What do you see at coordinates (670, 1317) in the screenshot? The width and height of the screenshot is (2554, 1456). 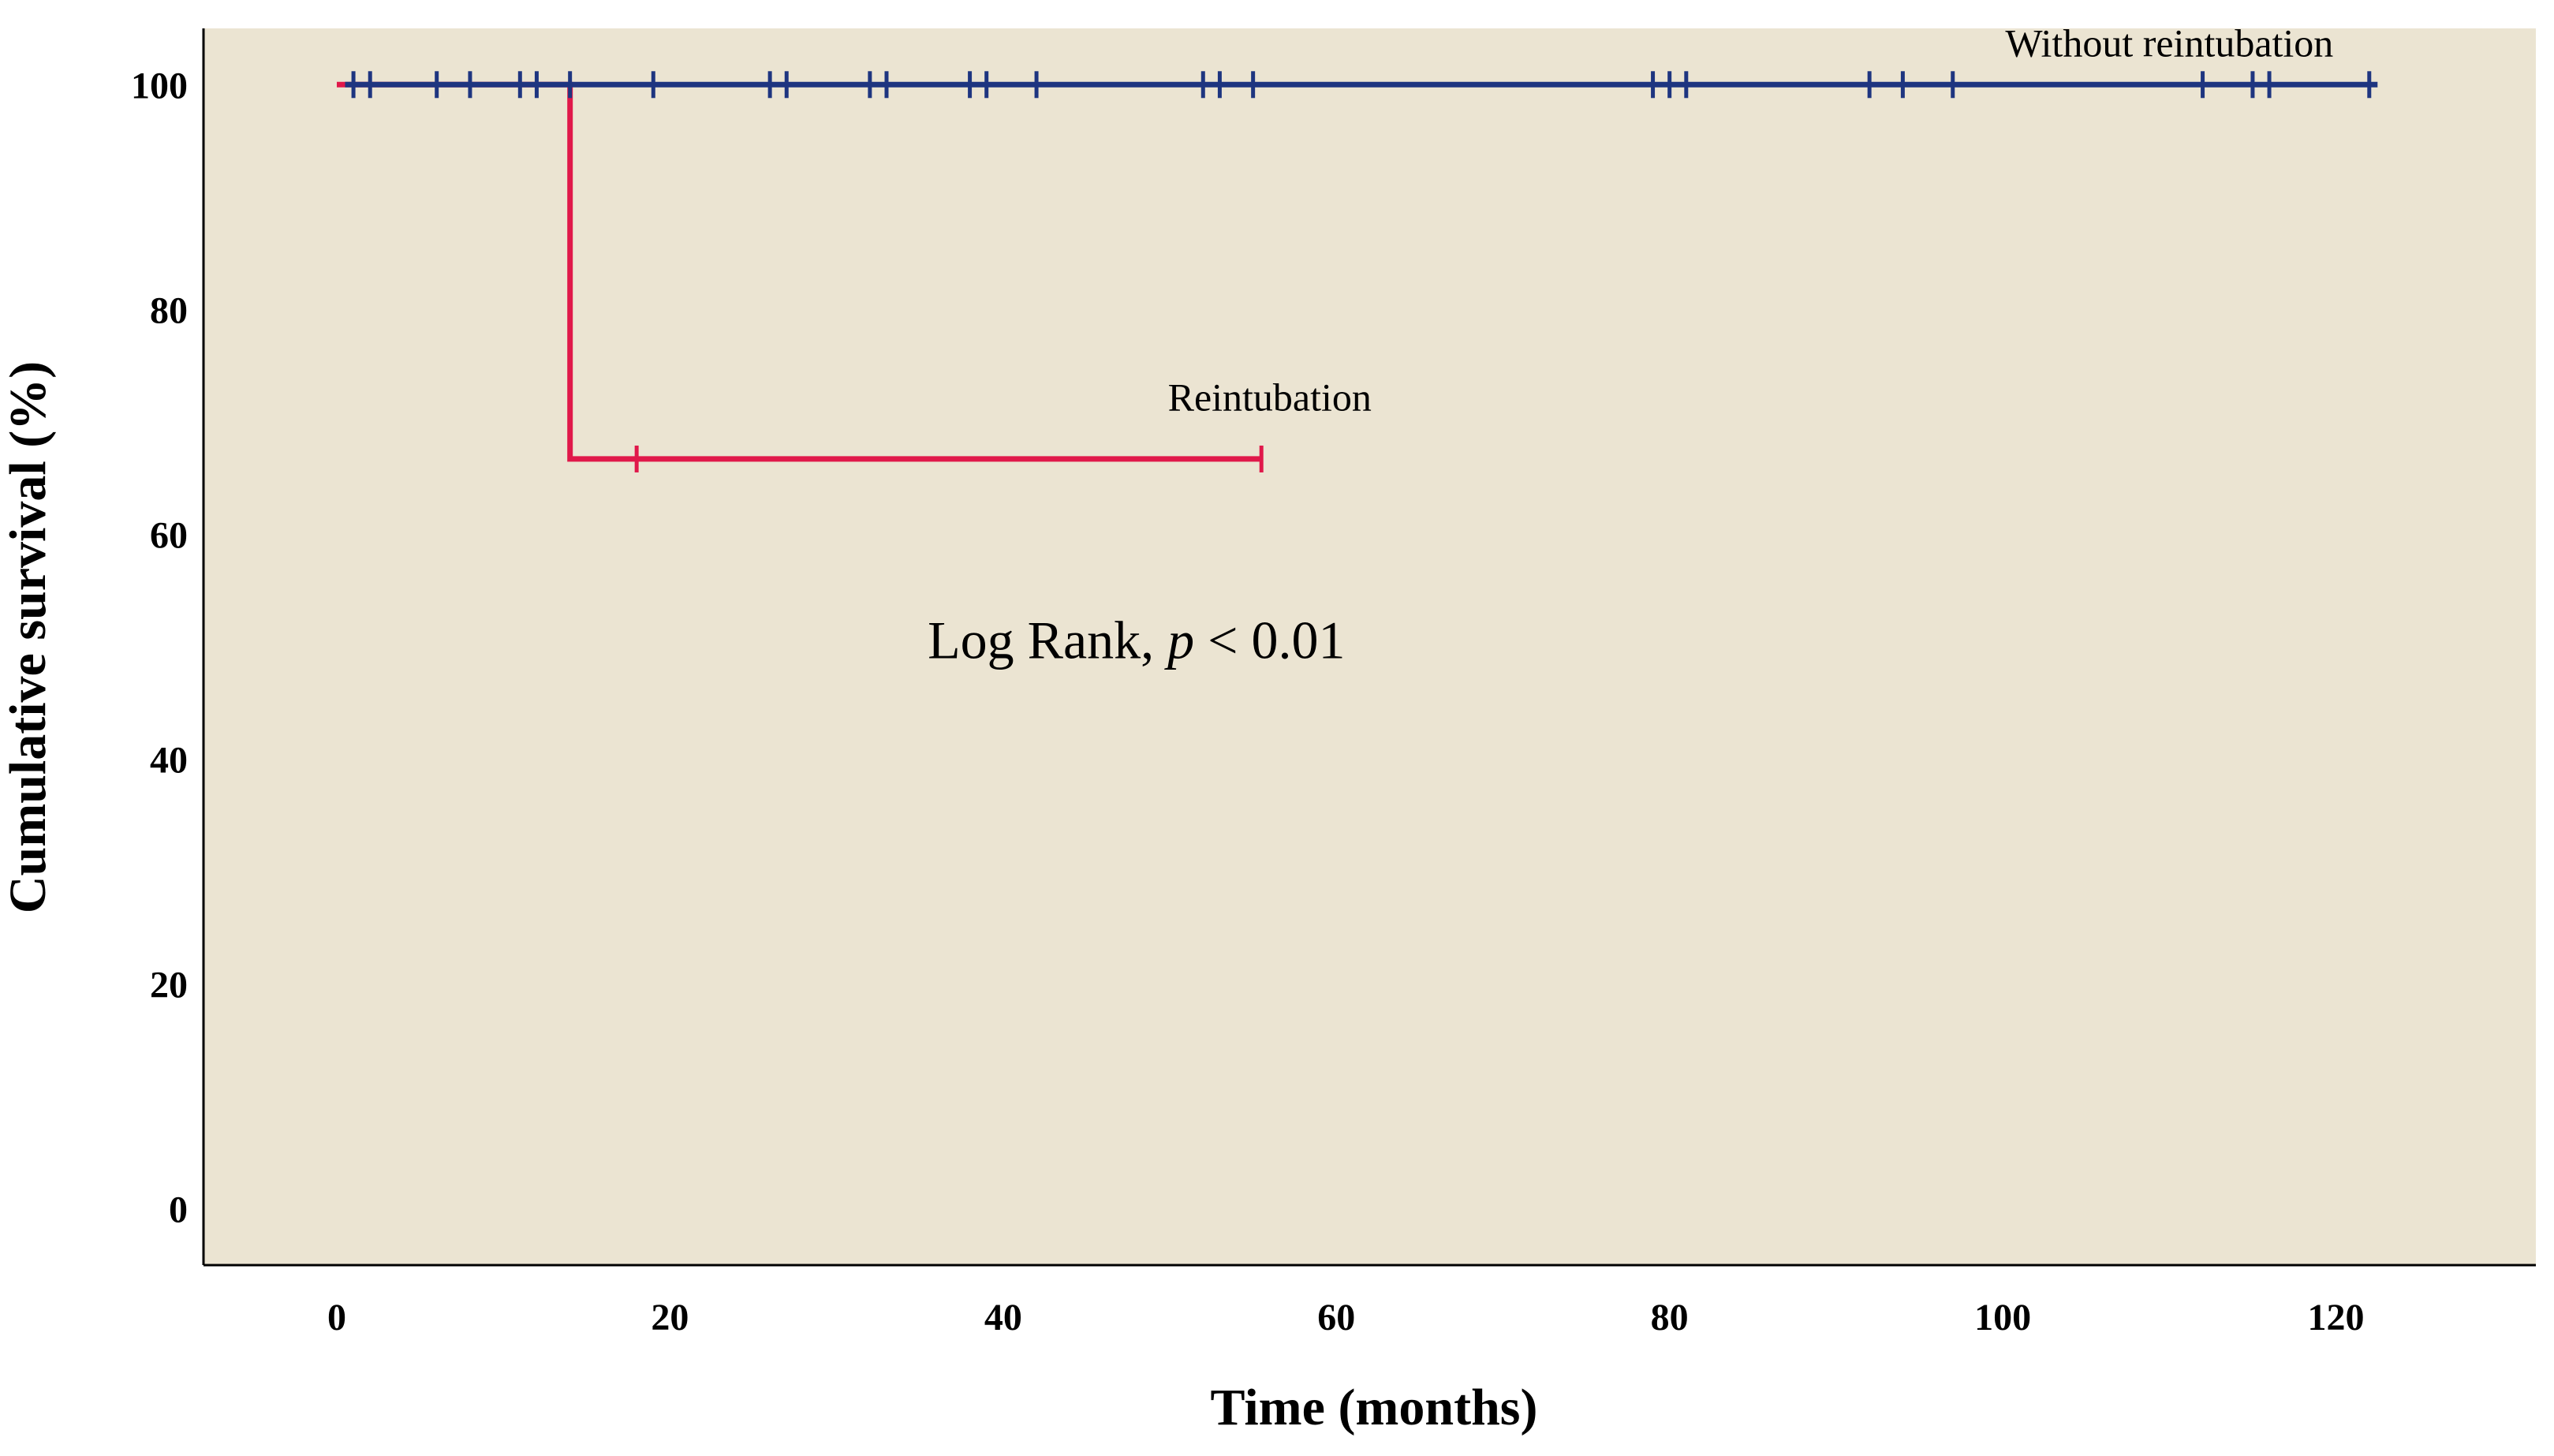 I see `x-tick-label: 20` at bounding box center [670, 1317].